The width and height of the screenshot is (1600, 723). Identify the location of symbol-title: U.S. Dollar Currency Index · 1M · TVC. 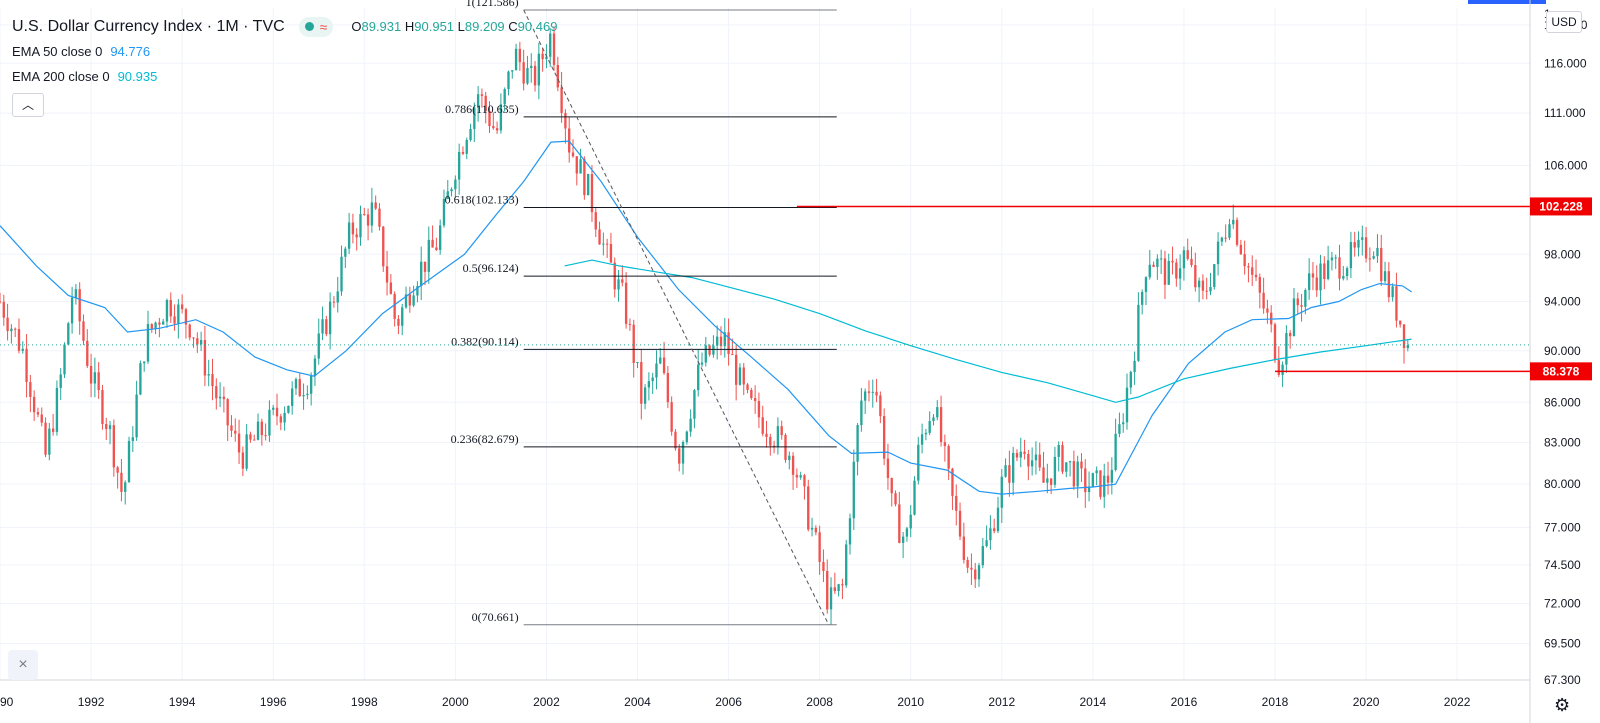
(148, 26).